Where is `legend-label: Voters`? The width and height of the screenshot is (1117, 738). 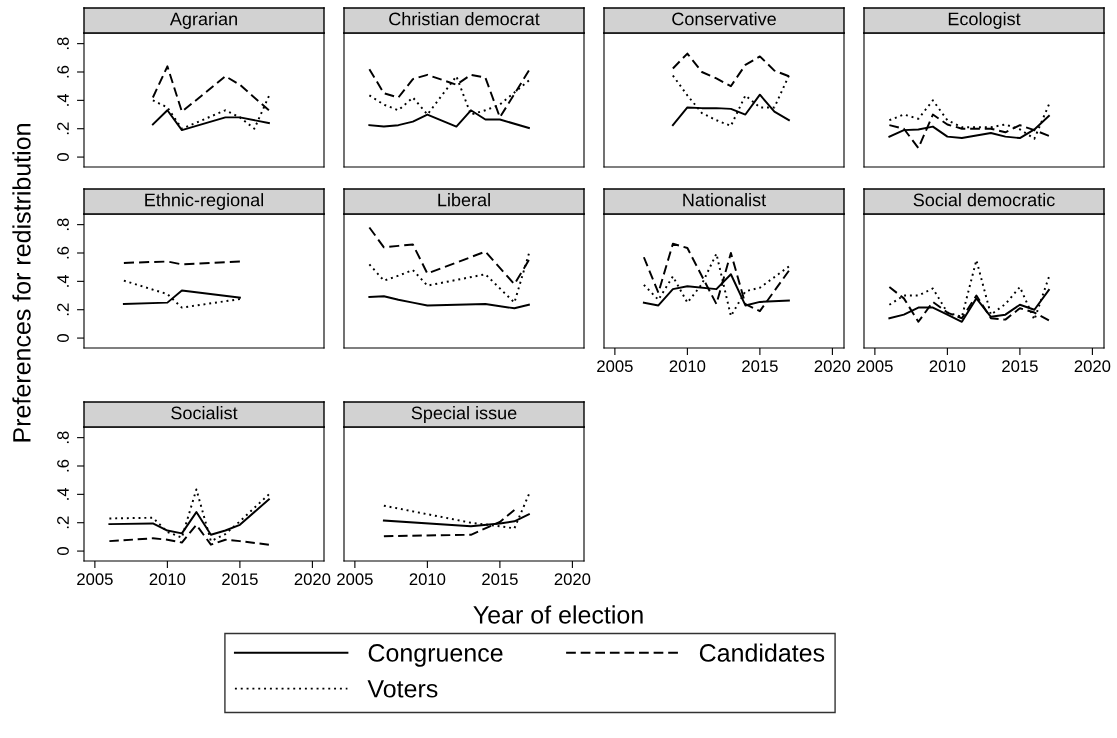
legend-label: Voters is located at coordinates (402, 689).